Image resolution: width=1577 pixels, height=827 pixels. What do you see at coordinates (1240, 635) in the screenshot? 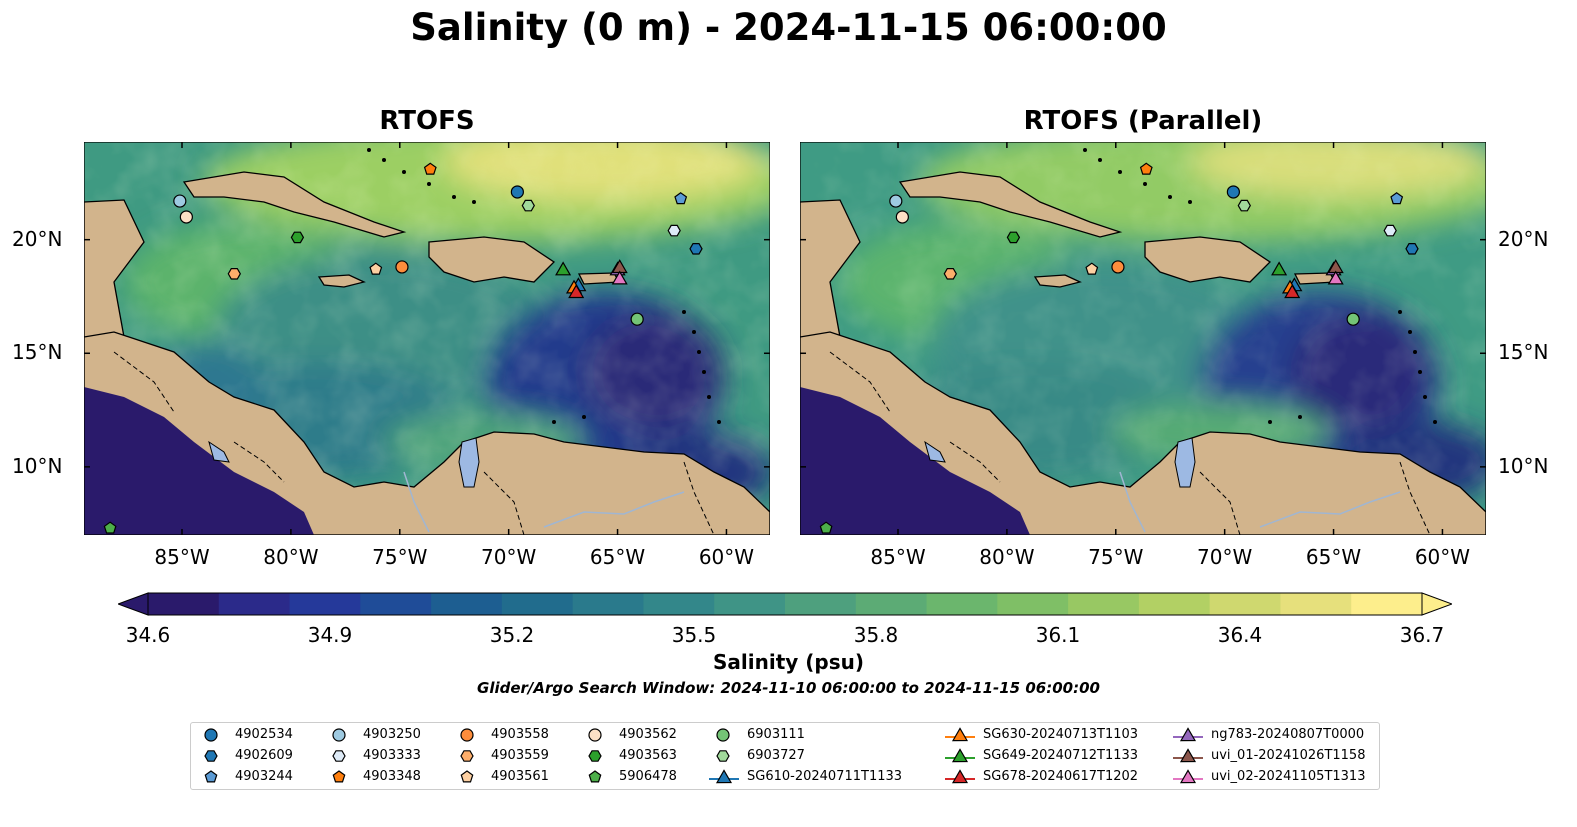
I see `colorbar-tick-label: 36.4` at bounding box center [1240, 635].